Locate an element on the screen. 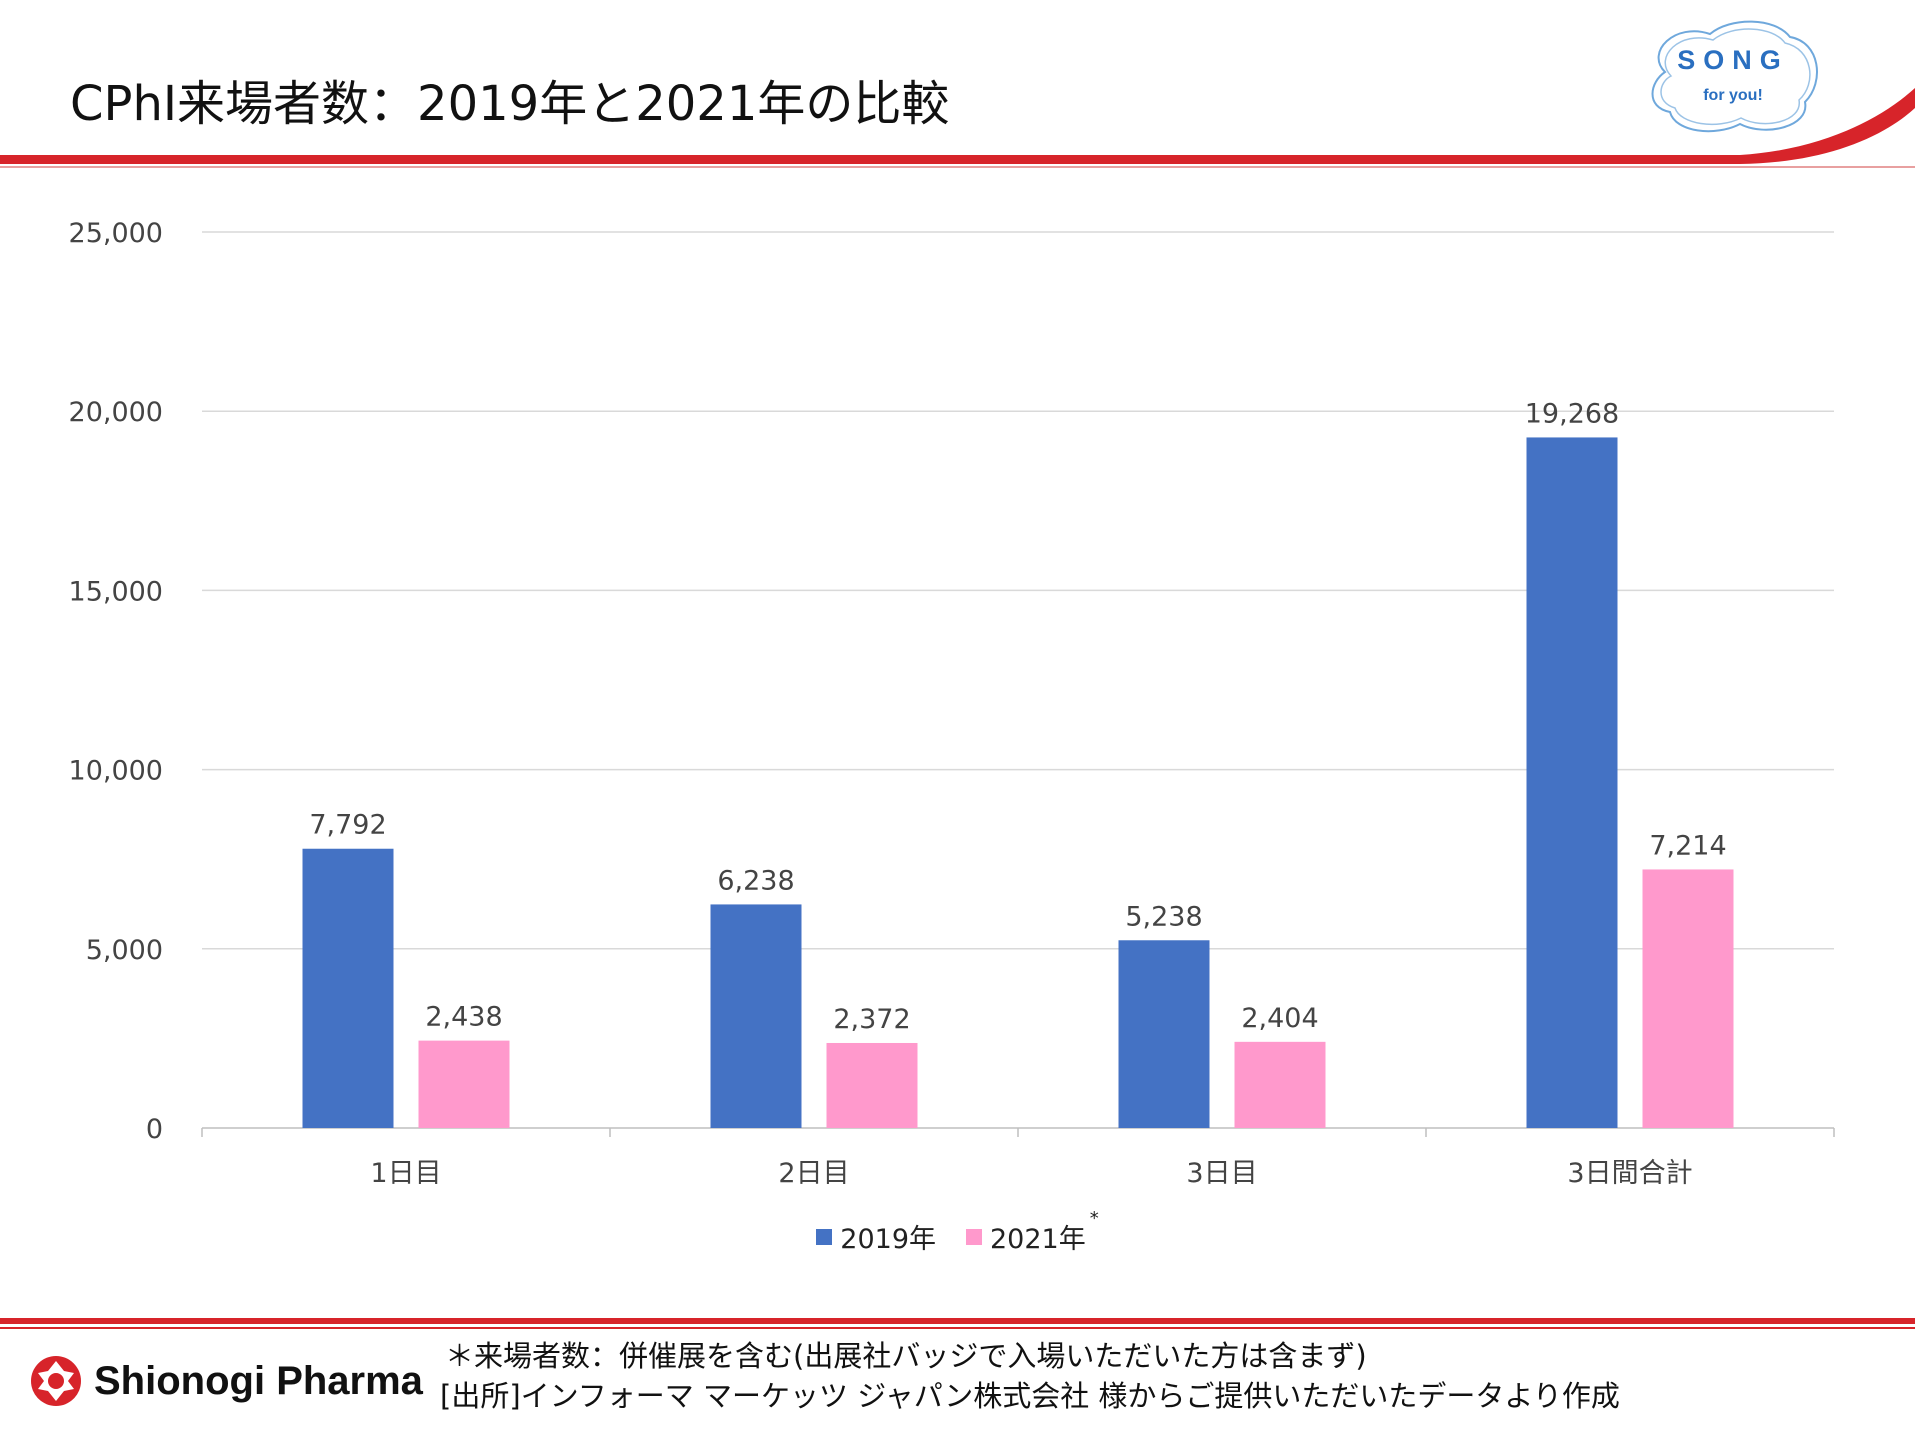 This screenshot has width=1915, height=1431. y-tick-label: 0 is located at coordinates (154, 1129).